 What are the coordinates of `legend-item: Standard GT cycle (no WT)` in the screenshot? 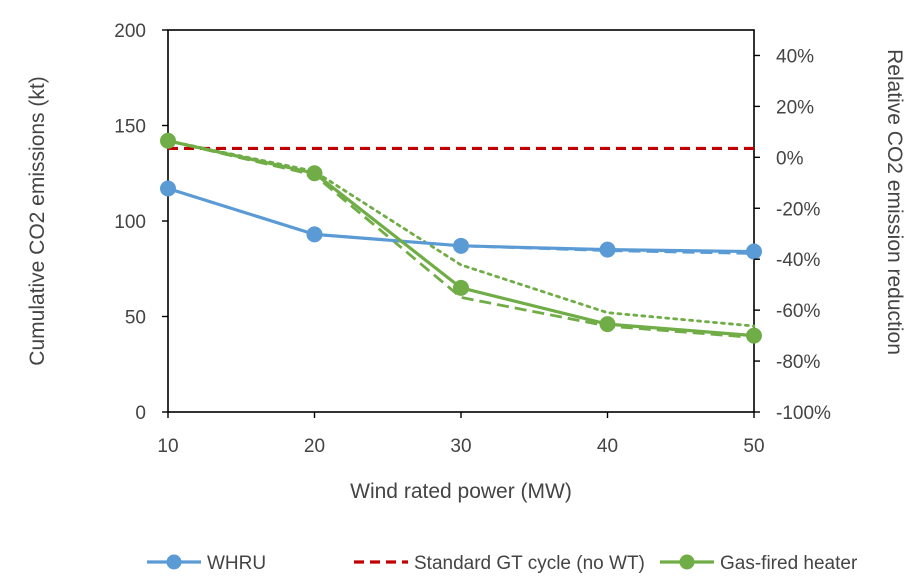 It's located at (499, 563).